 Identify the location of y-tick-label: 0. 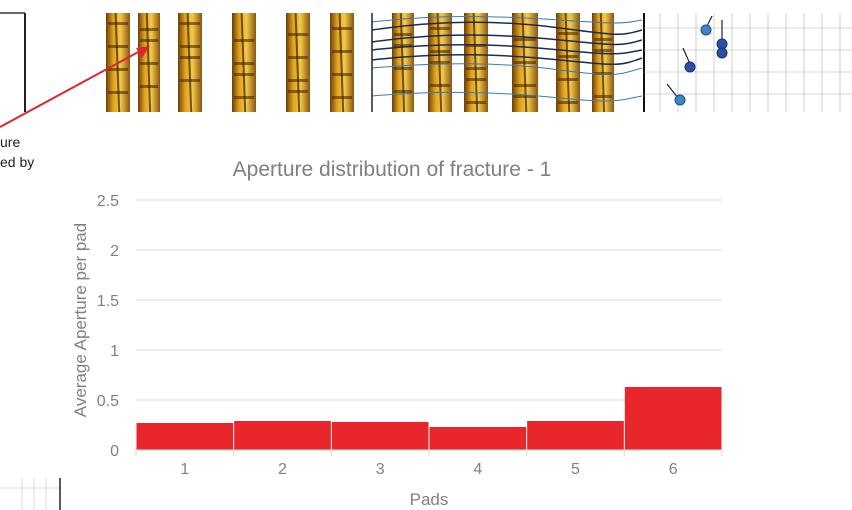
(114, 451).